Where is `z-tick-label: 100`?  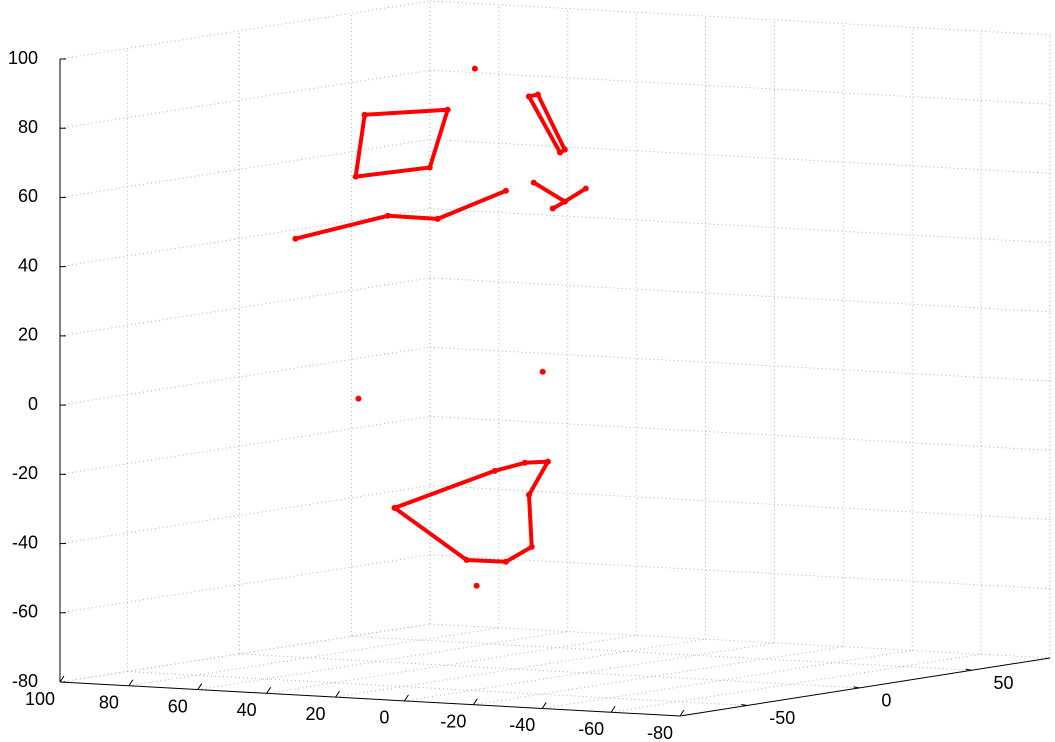
z-tick-label: 100 is located at coordinates (23, 58).